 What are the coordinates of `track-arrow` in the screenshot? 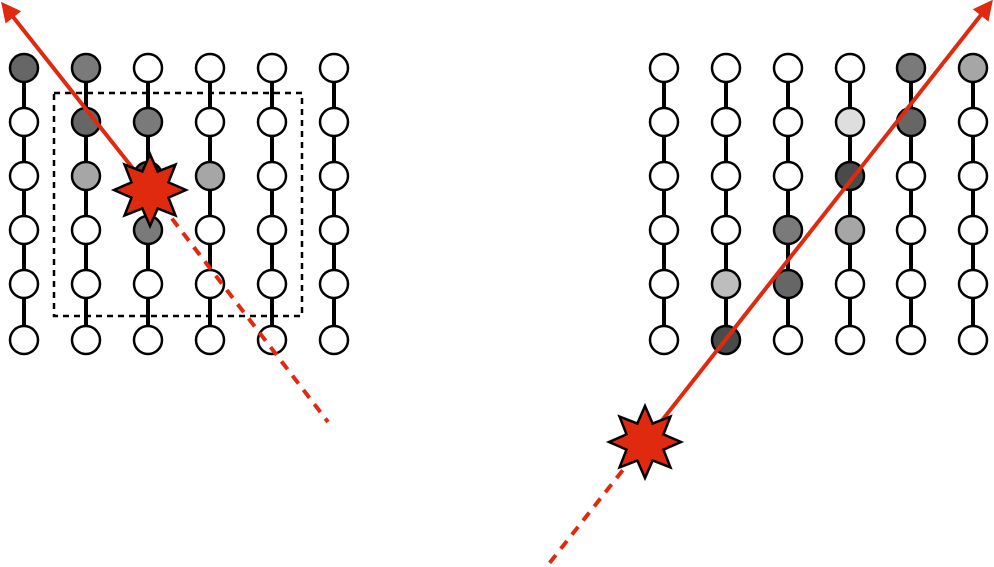 It's located at (76, 96).